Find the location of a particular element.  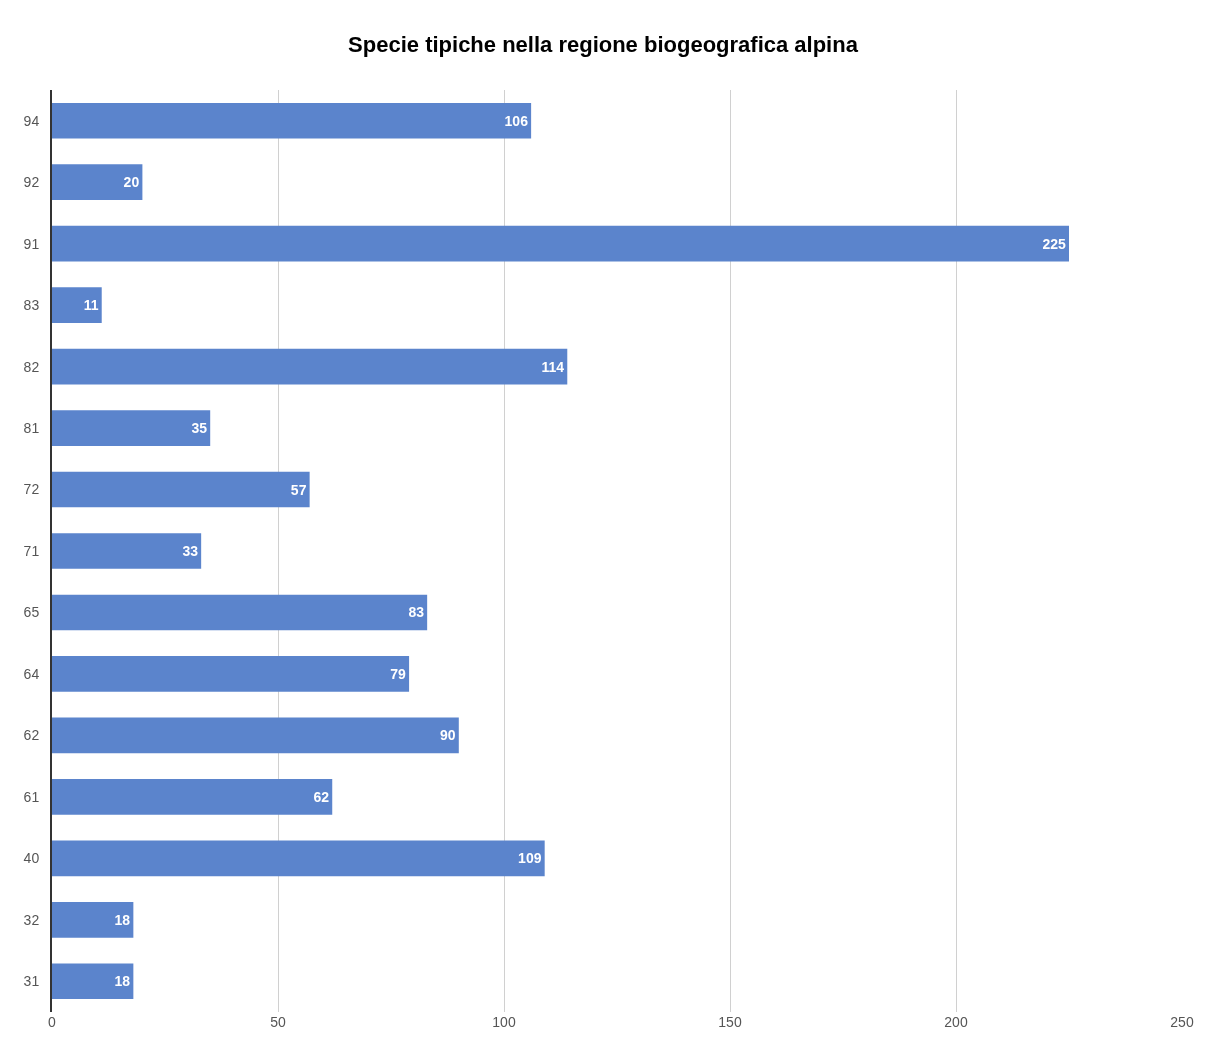

y-tick-label: 94 is located at coordinates (31, 120).